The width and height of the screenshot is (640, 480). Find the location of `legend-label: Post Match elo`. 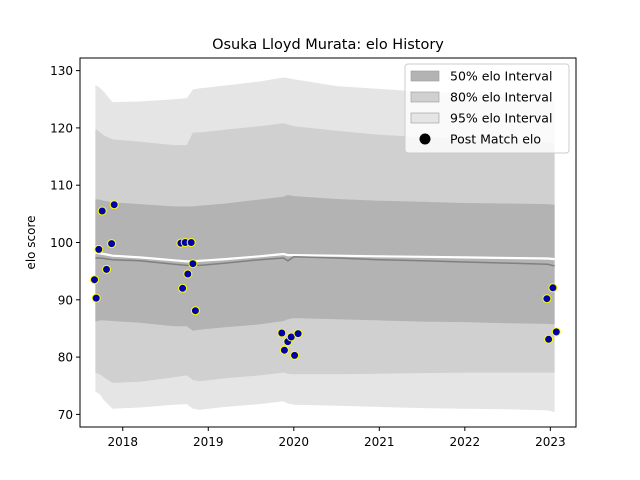

legend-label: Post Match elo is located at coordinates (495, 139).